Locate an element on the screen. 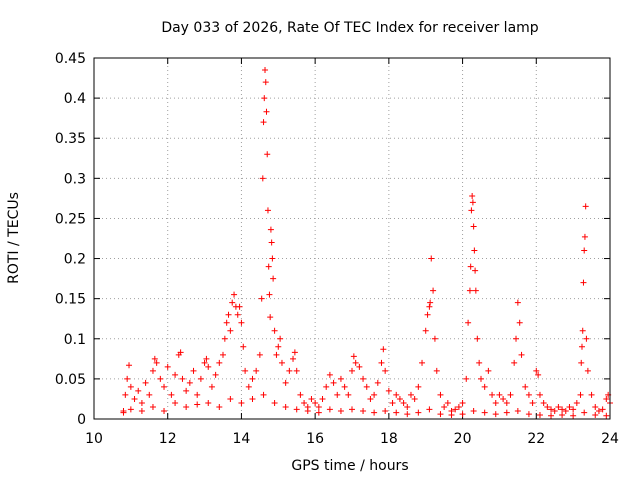 Image resolution: width=640 pixels, height=480 pixels. x-tick-label: 20 is located at coordinates (463, 439).